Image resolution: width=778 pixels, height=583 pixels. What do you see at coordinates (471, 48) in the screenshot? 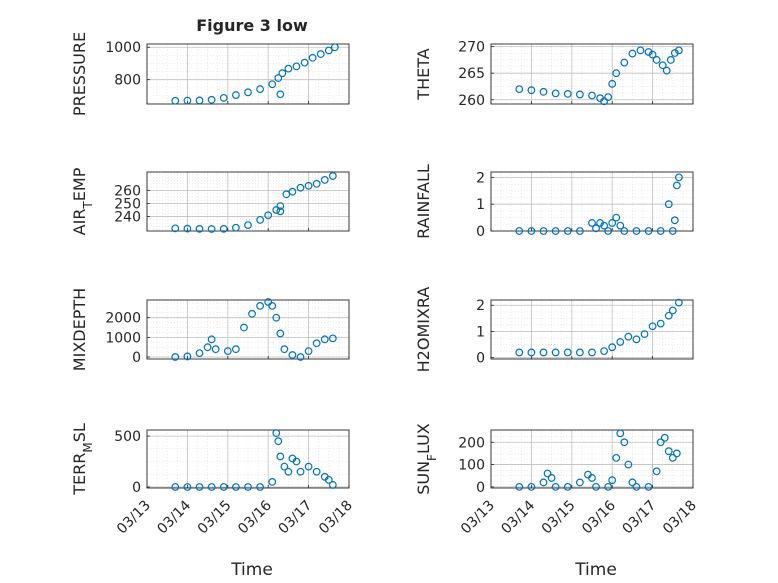
I see `y-tick-label: 270` at bounding box center [471, 48].